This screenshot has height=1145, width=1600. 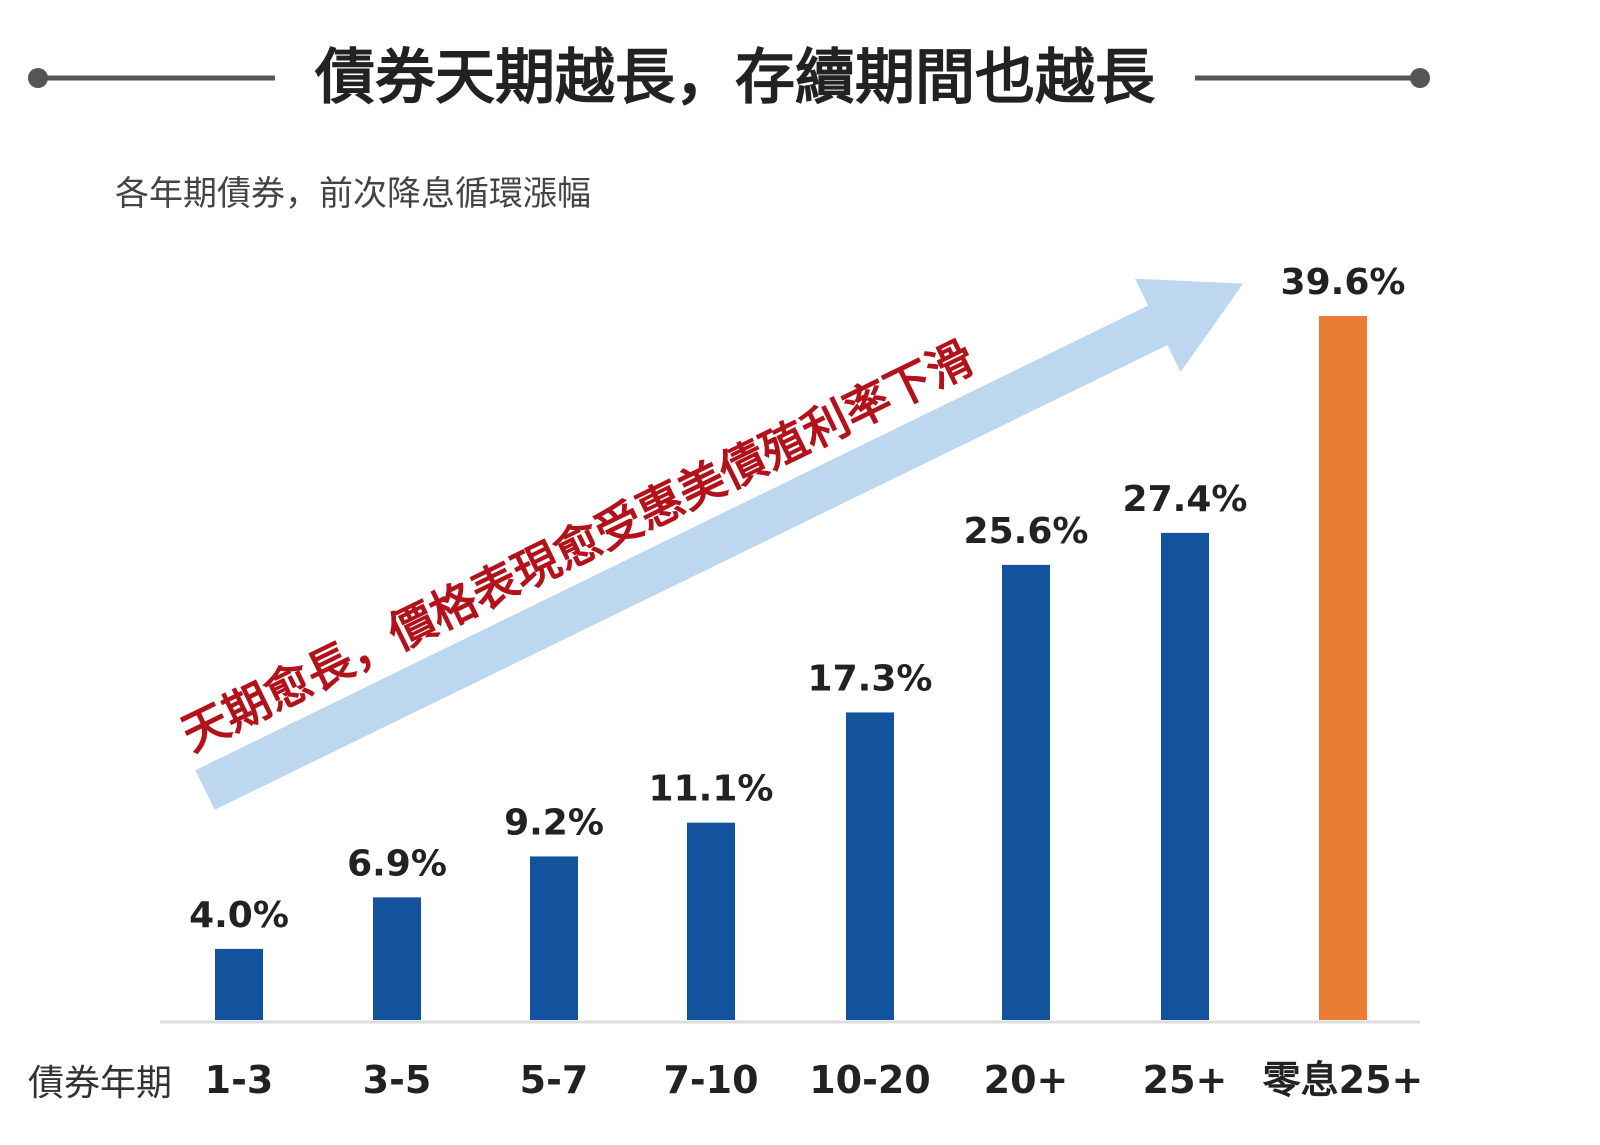 I want to click on title-dot-left, so click(x=38, y=78).